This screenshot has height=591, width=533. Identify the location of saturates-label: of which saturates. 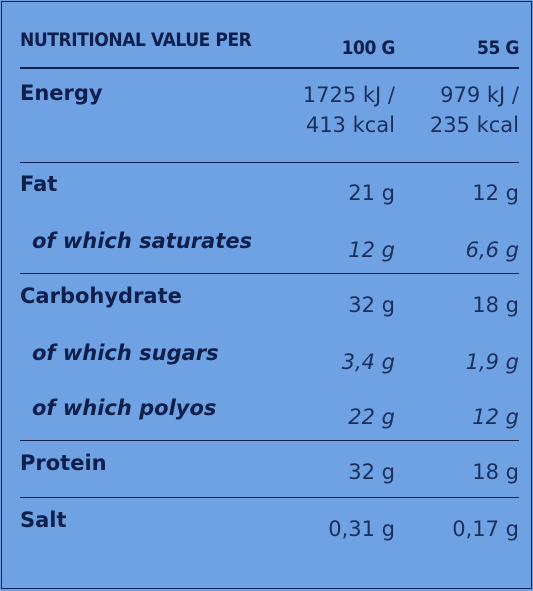
(142, 241).